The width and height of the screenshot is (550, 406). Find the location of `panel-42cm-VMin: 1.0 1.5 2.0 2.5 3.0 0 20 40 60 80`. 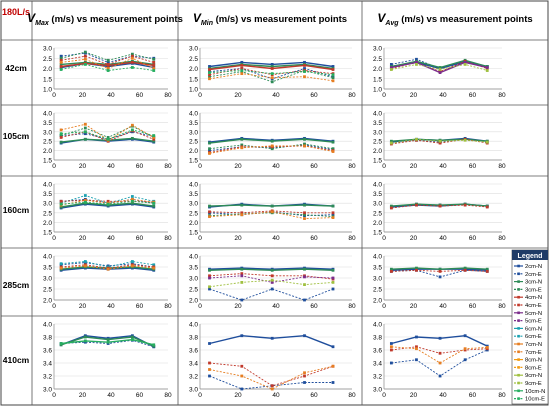

panel-42cm-VMin: 1.0 1.5 2.0 2.5 3.0 0 20 40 60 80 is located at coordinates (272, 73).